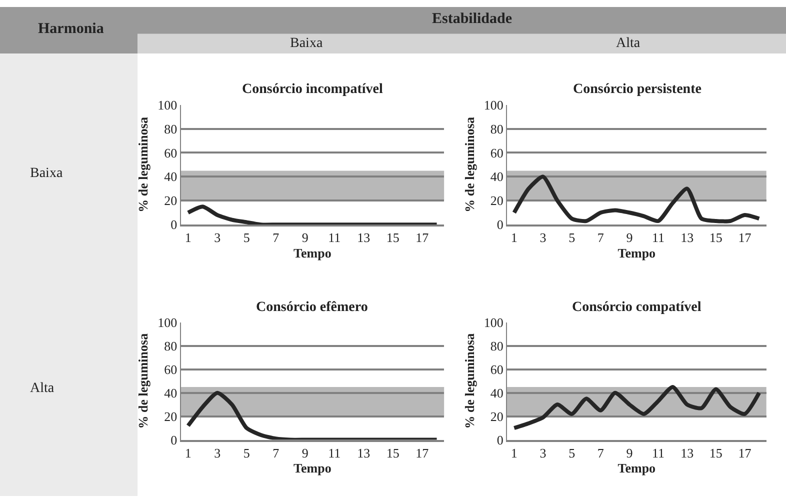 The height and width of the screenshot is (504, 786). I want to click on chart-title: Consórcio incompatível, so click(313, 89).